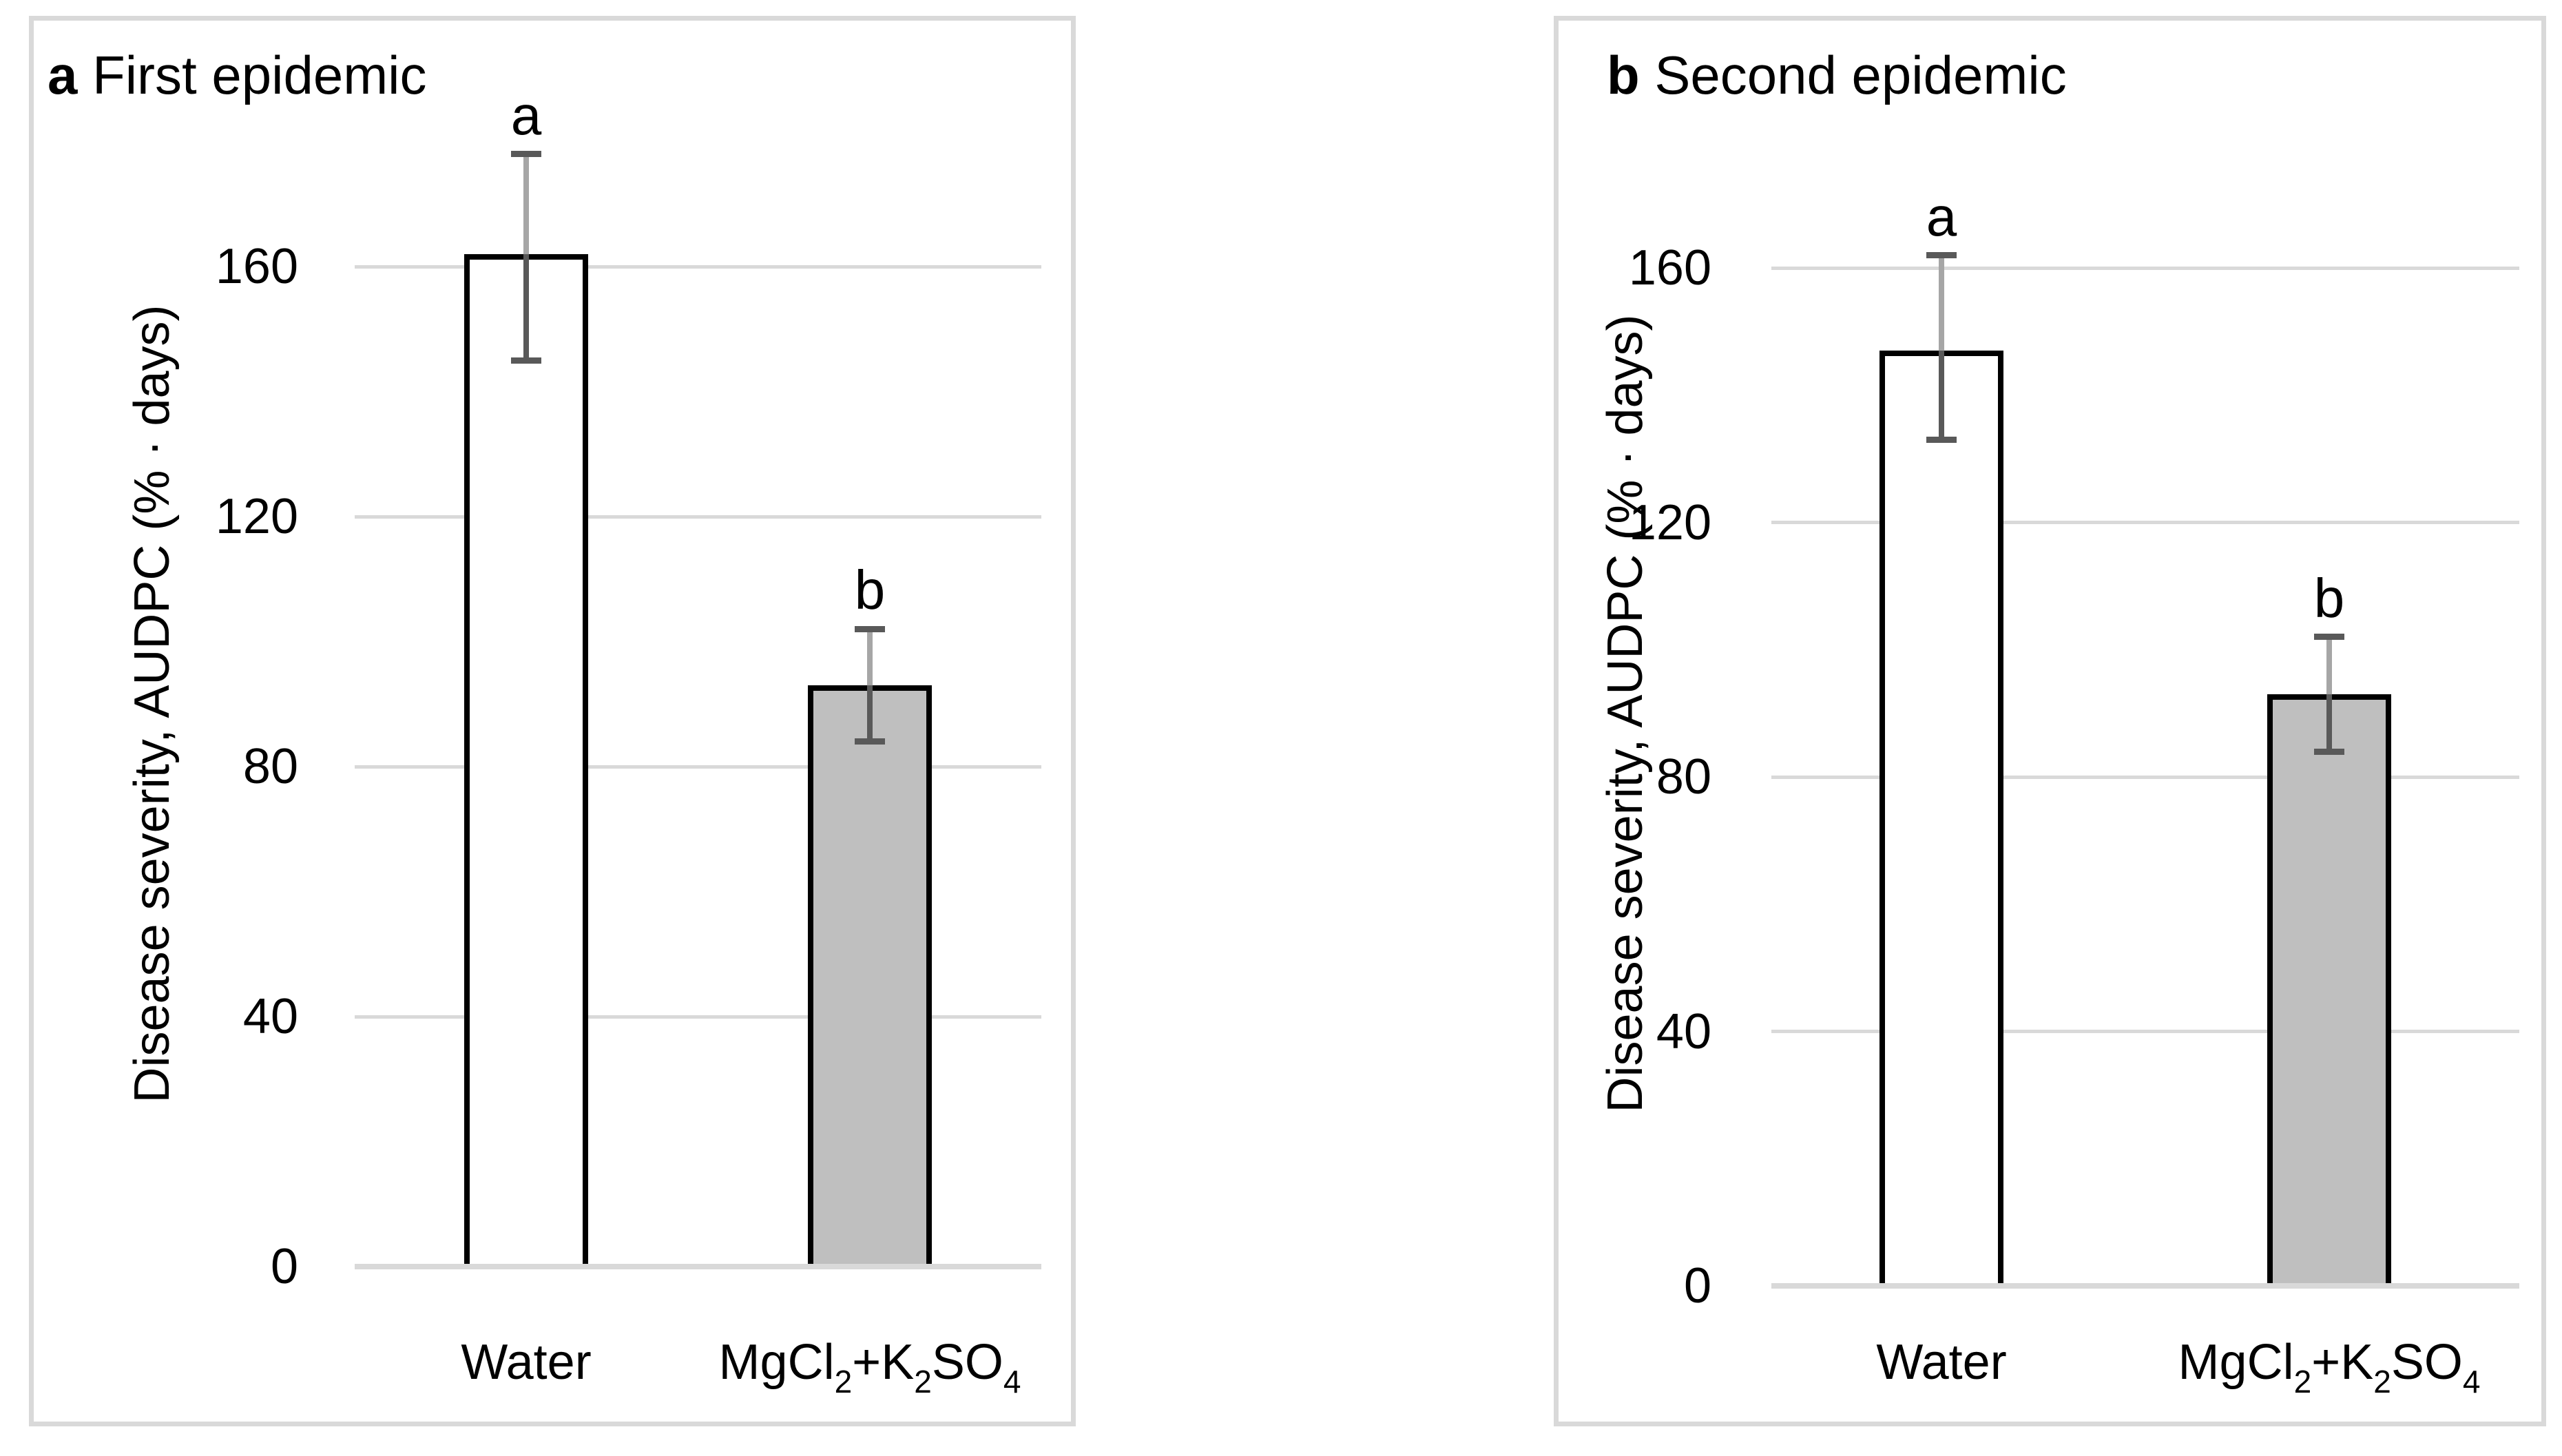  What do you see at coordinates (63, 75) in the screenshot?
I see `panel-letter: a` at bounding box center [63, 75].